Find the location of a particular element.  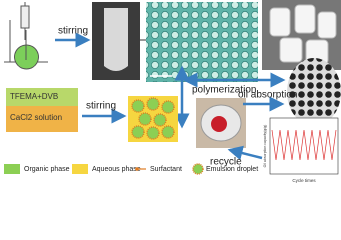

vial is located at coordinates (116, 39).